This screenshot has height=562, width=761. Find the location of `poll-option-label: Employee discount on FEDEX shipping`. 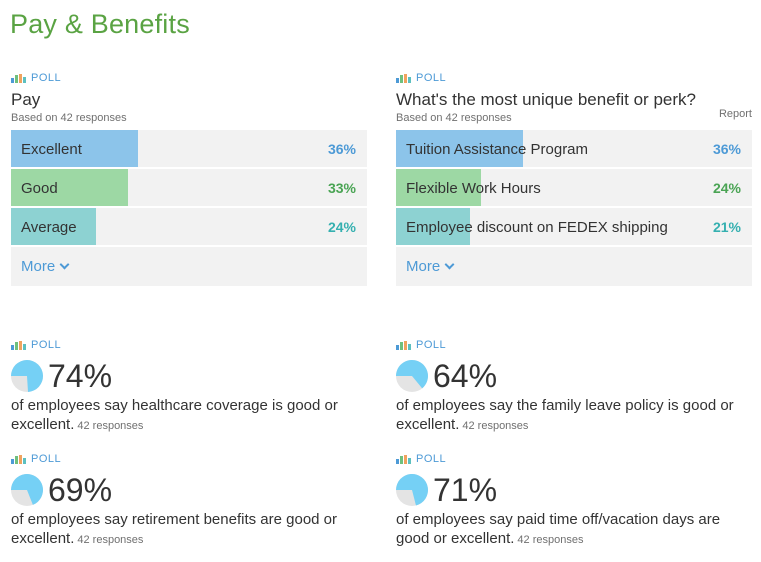

poll-option-label: Employee discount on FEDEX shipping is located at coordinates (537, 227).